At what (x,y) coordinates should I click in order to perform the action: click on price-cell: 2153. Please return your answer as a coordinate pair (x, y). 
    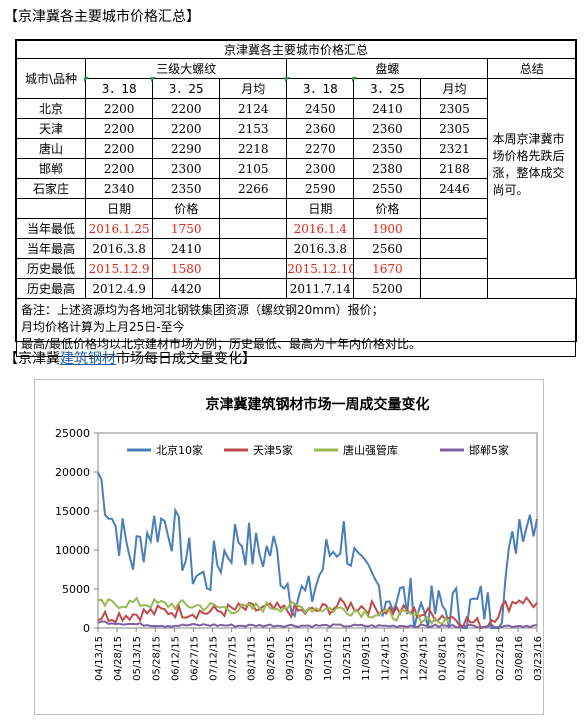
    Looking at the image, I should click on (253, 128).